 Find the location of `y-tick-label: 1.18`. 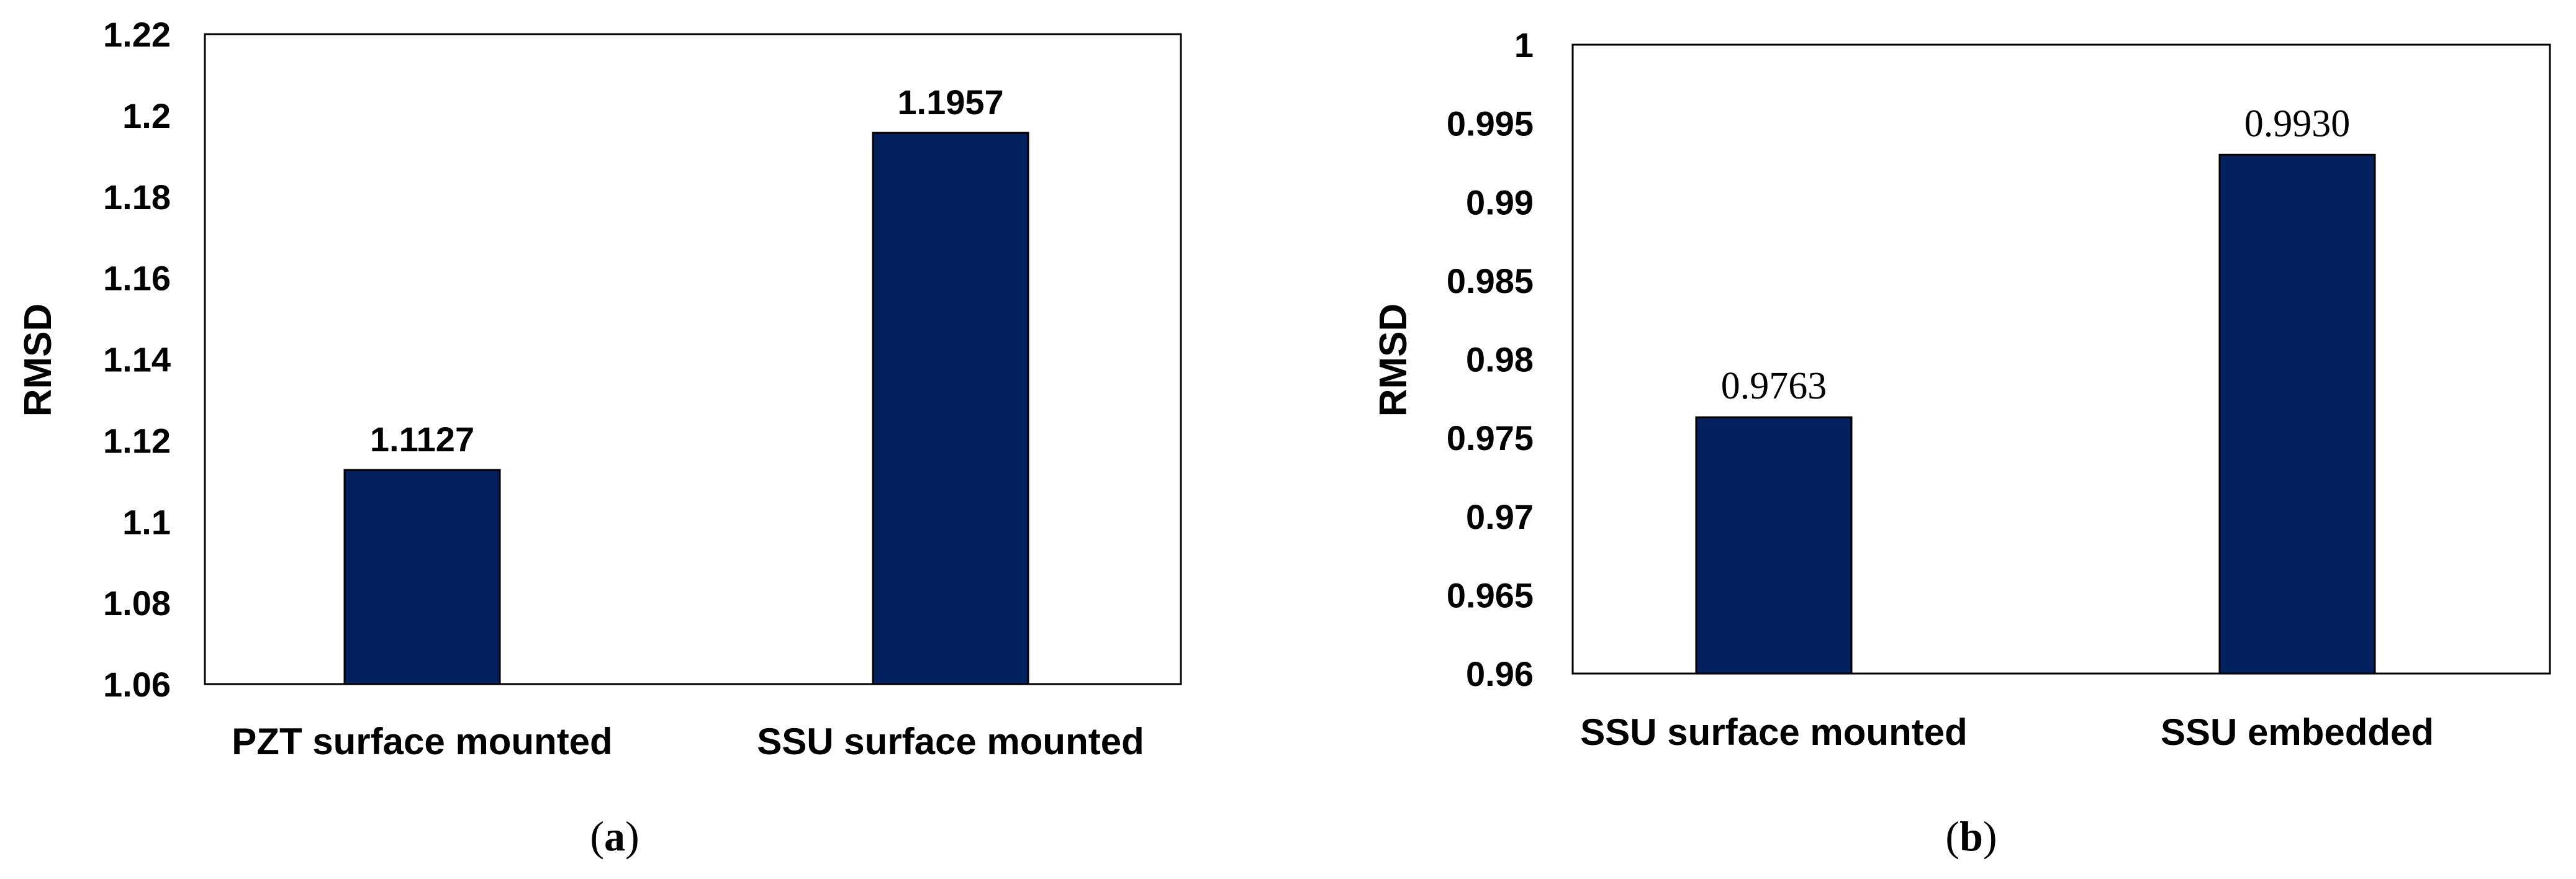

y-tick-label: 1.18 is located at coordinates (137, 197).